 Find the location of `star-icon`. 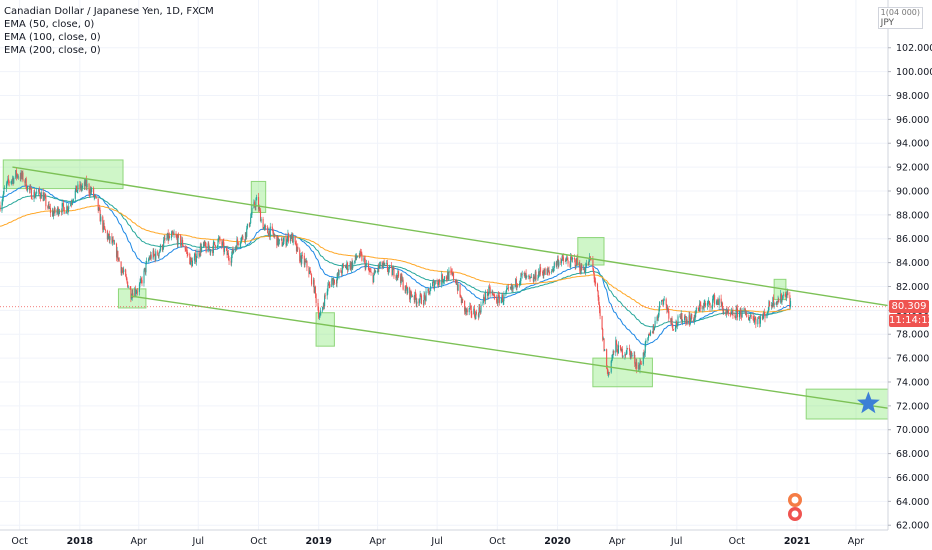

star-icon is located at coordinates (868, 402).